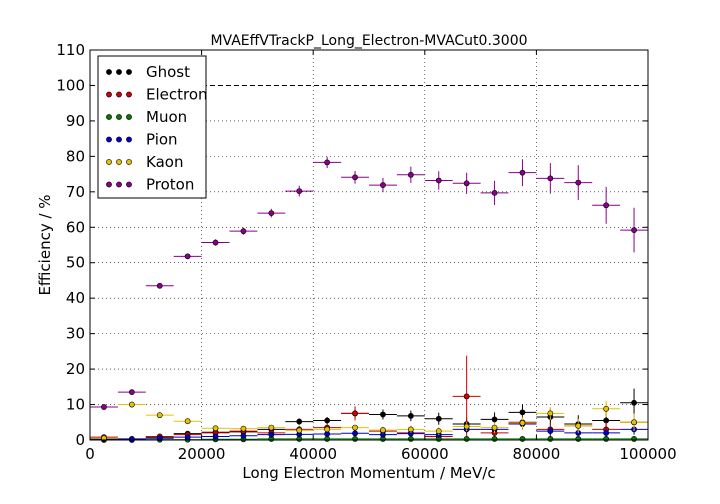 The width and height of the screenshot is (720, 504). What do you see at coordinates (70, 50) in the screenshot?
I see `y-tick-label: 110` at bounding box center [70, 50].